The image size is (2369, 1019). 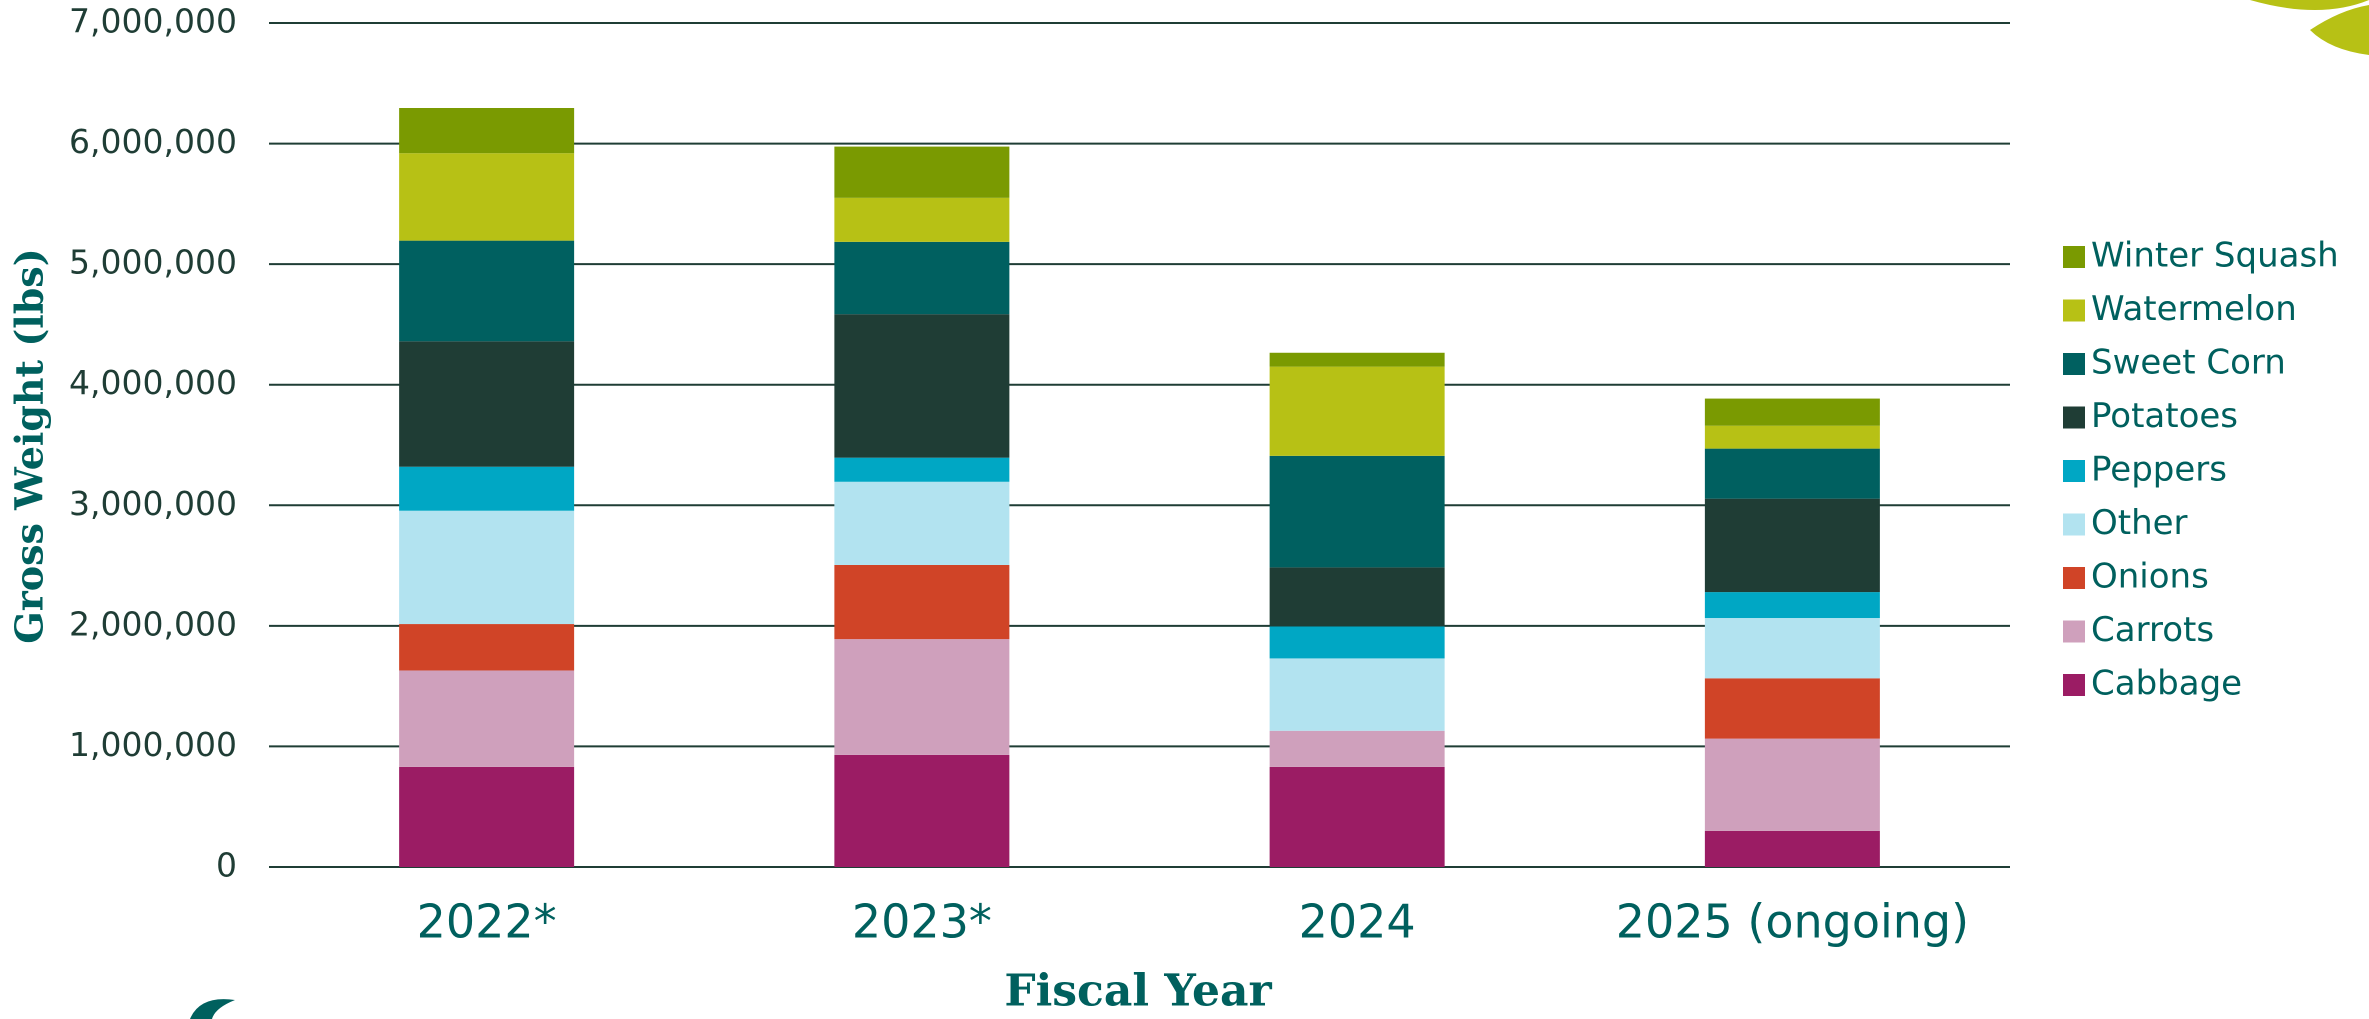 What do you see at coordinates (226, 865) in the screenshot?
I see `y-tick-label: 0` at bounding box center [226, 865].